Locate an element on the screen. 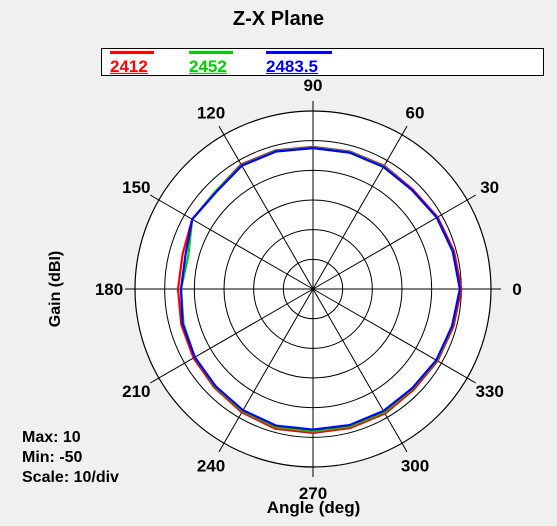 Image resolution: width=557 pixels, height=526 pixels. angle-tick-label: 300 is located at coordinates (415, 466).